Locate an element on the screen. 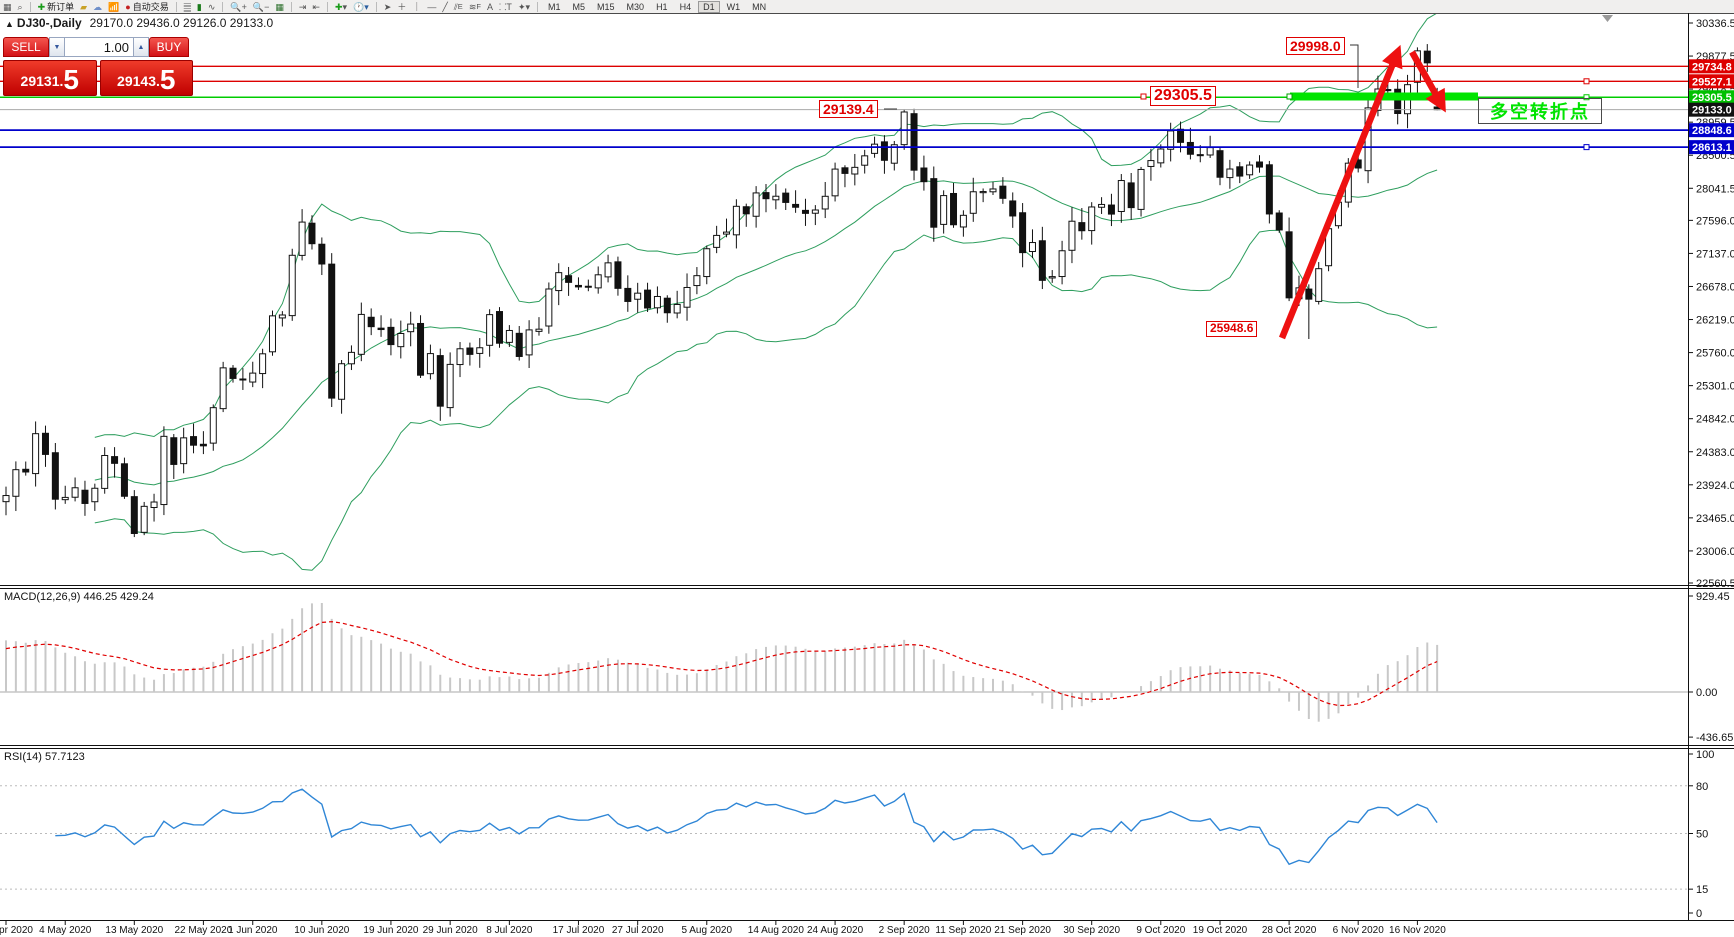 The image size is (1734, 937). channel-icon: ⫽ E is located at coordinates (458, 6).